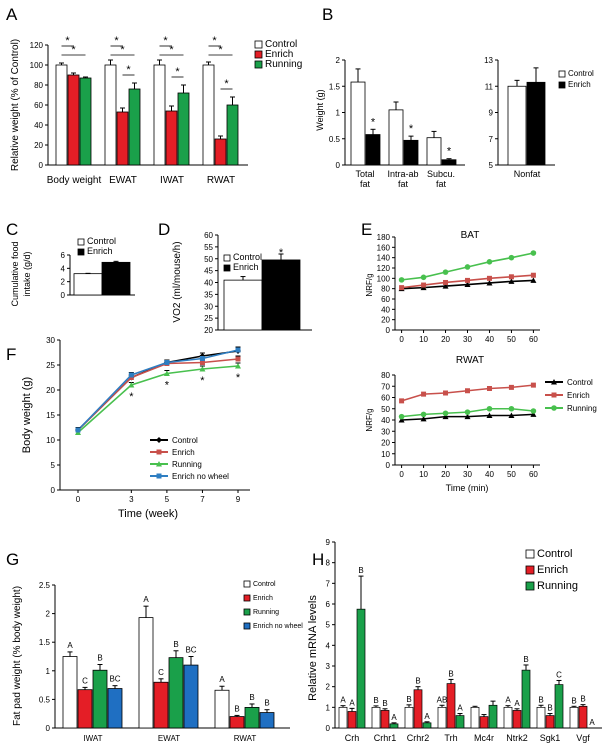  Describe the element at coordinates (238, 499) in the screenshot. I see `x-tick-label: 9` at that location.